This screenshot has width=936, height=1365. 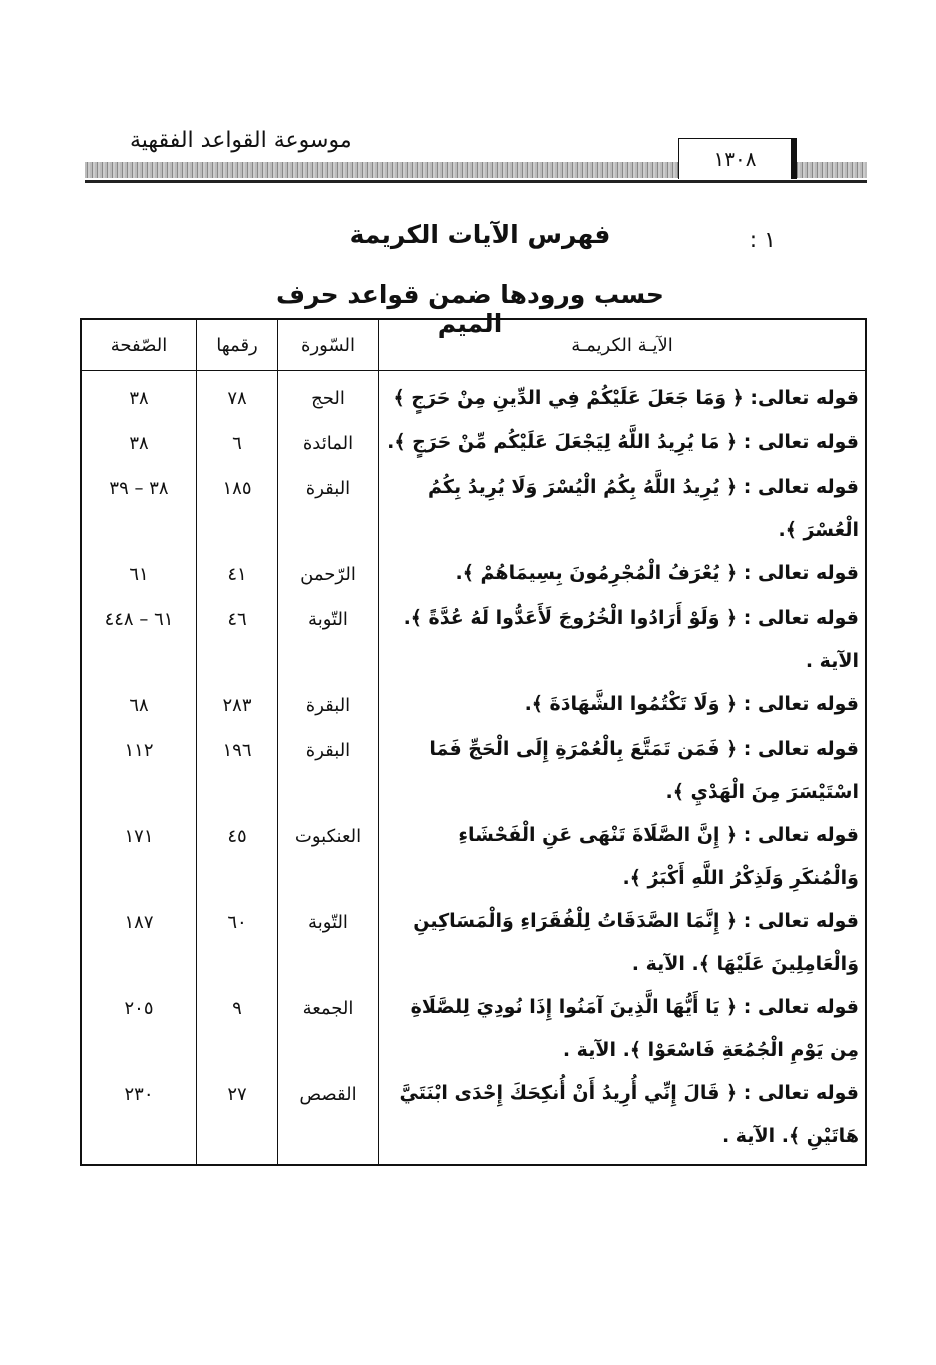 I want to click on page-cell: ٢٠٥, so click(x=138, y=1028).